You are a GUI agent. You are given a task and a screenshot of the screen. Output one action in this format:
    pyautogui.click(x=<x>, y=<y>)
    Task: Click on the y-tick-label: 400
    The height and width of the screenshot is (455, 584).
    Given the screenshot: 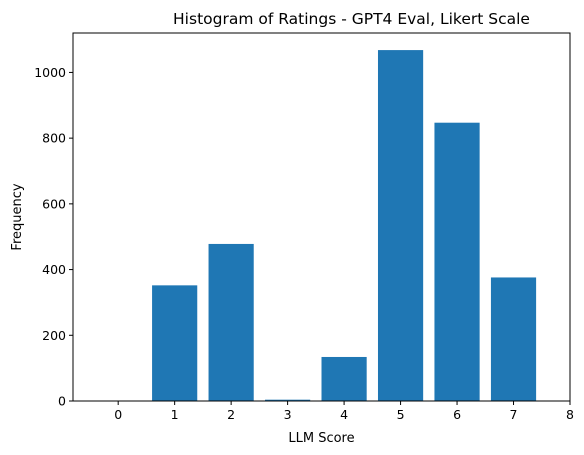 What is the action you would take?
    pyautogui.click(x=54, y=269)
    